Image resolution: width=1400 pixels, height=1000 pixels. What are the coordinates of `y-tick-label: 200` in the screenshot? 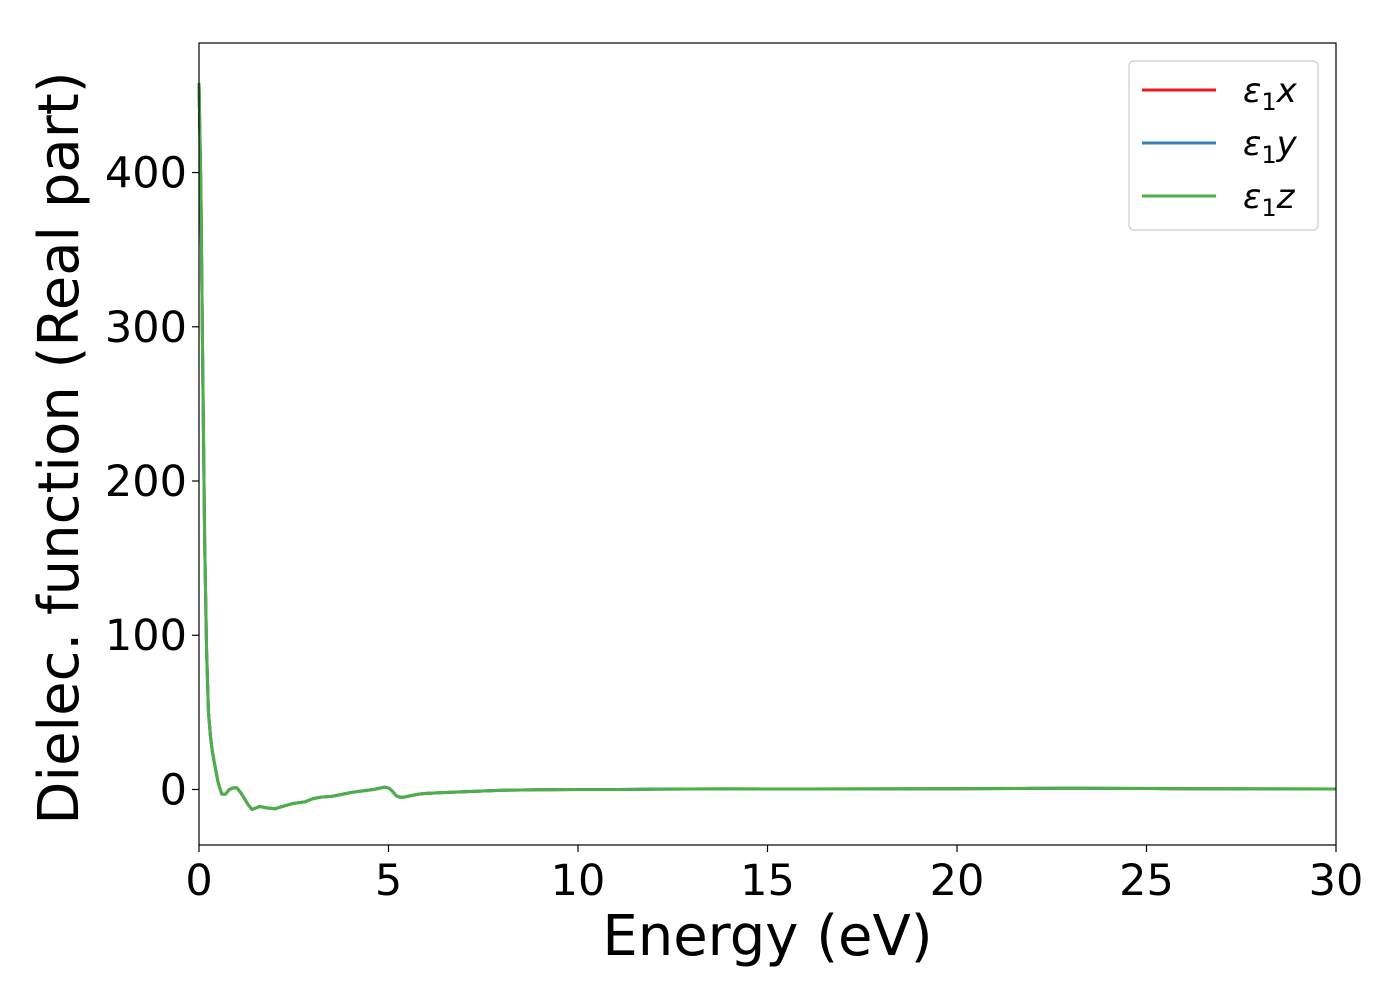 It's located at (146, 482).